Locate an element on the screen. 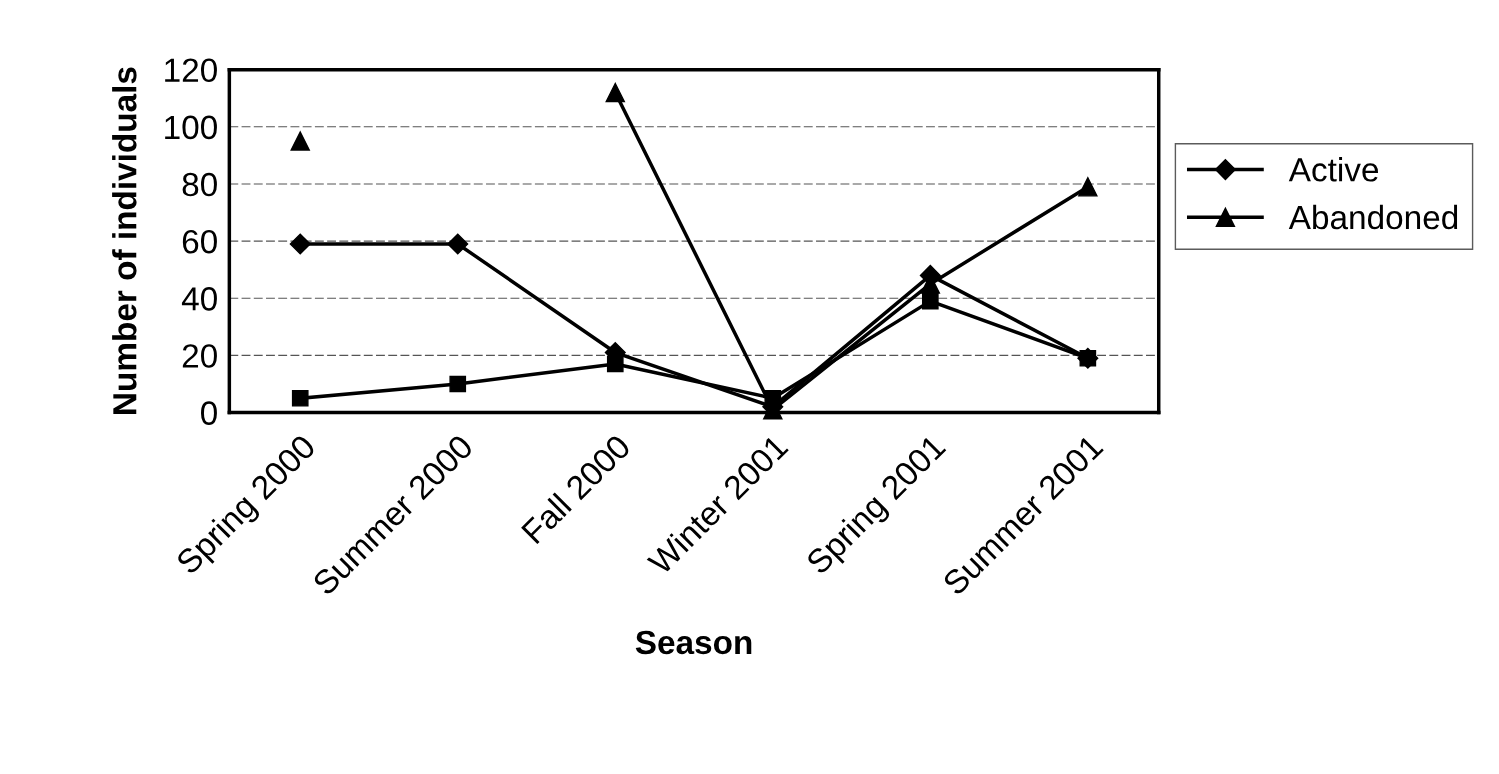 This screenshot has height=774, width=1499. legend-label: Active is located at coordinates (1333, 169).